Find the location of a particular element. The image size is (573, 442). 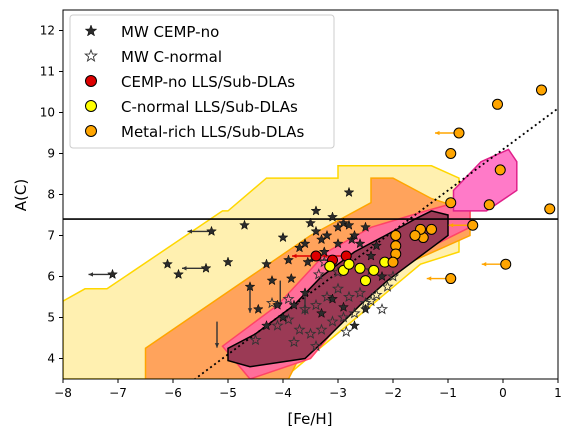

y-tick-label: 11 is located at coordinates (47, 72).